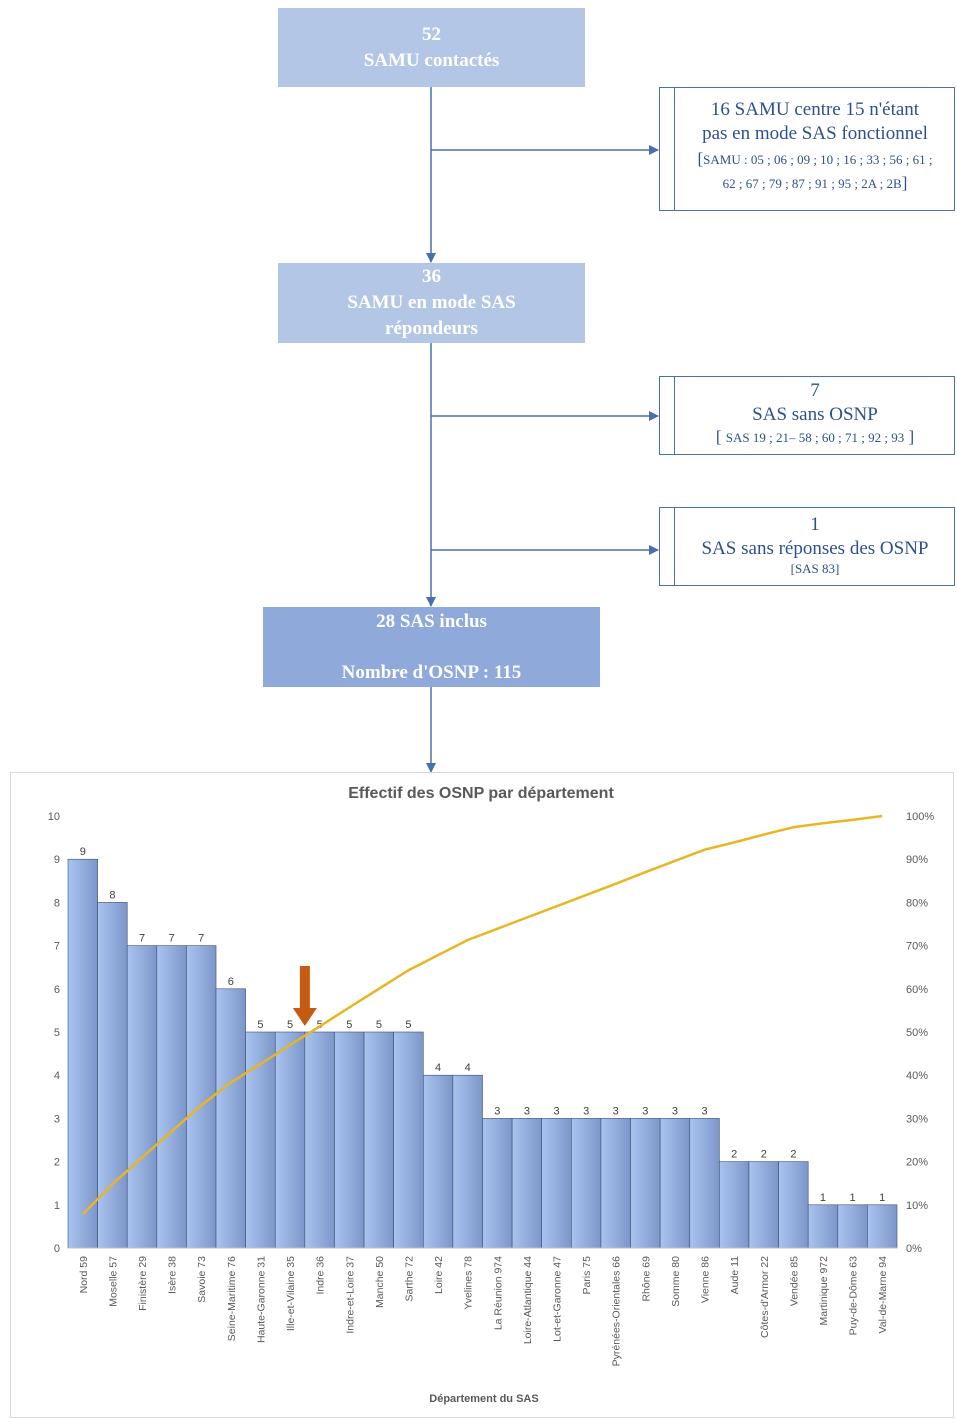 This screenshot has height=1419, width=957. I want to click on y2-tick-7: 70%, so click(917, 947).